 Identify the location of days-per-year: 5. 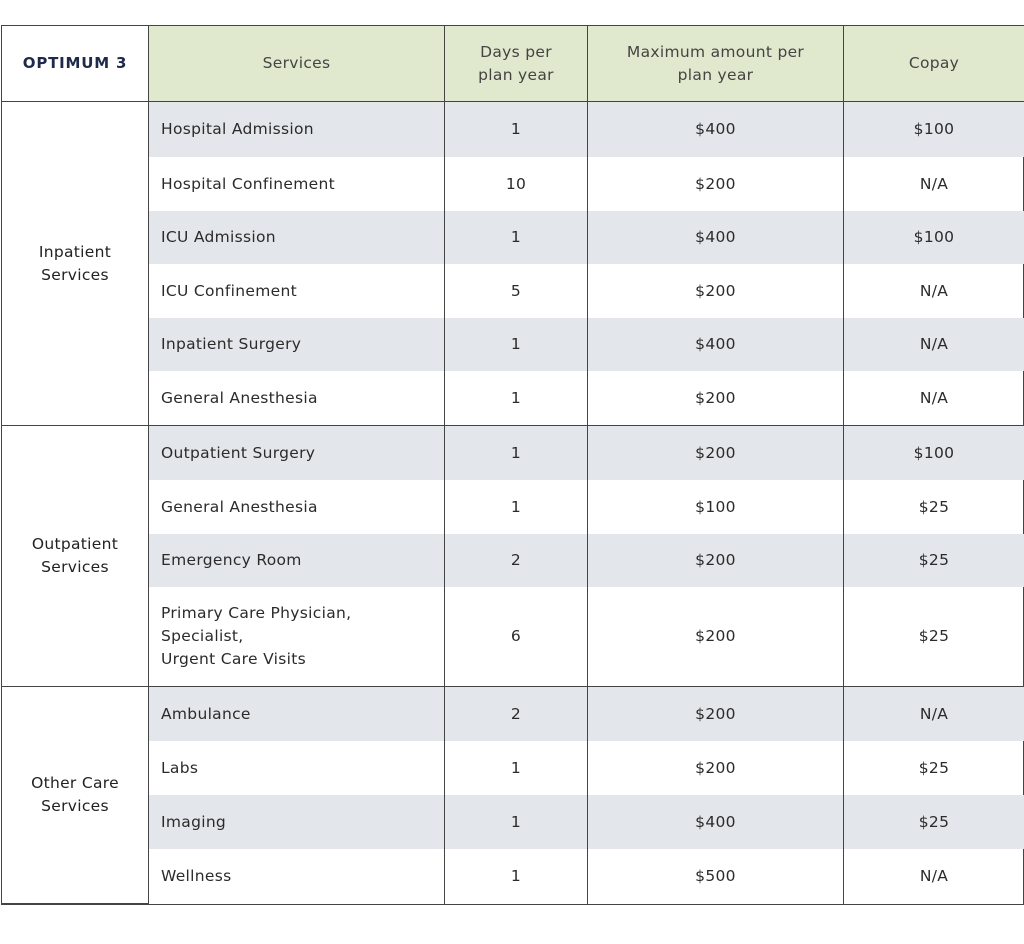
(515, 291).